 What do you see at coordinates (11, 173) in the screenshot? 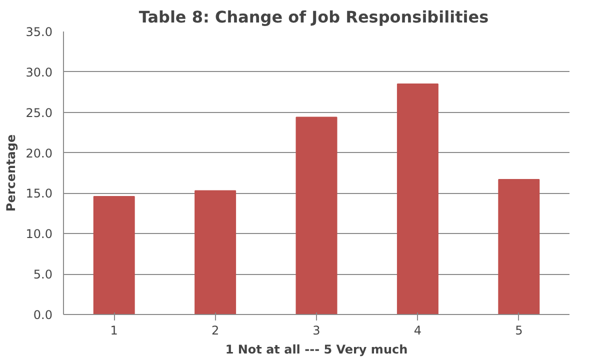
I see `y-axis-title: Percentage` at bounding box center [11, 173].